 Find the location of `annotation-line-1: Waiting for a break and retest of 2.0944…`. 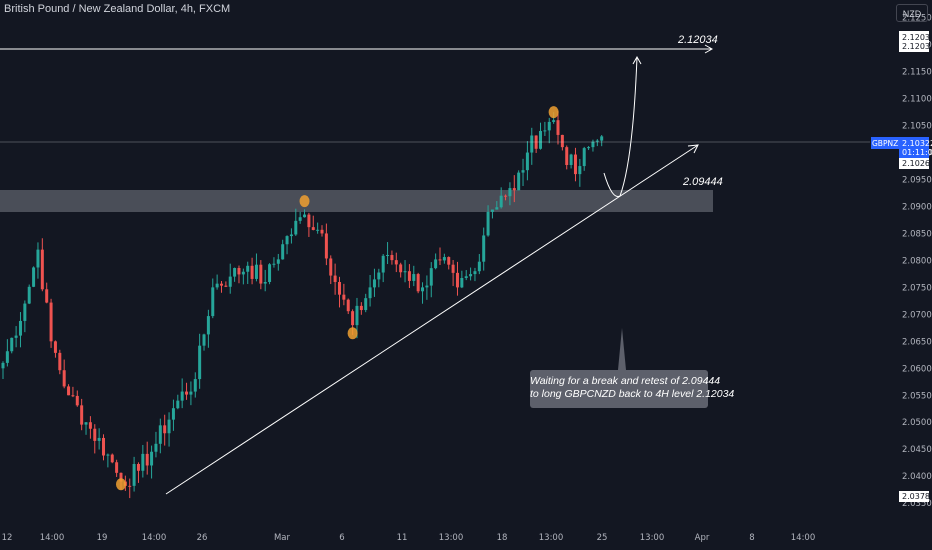

annotation-line-1: Waiting for a break and retest of 2.0944… is located at coordinates (625, 381).